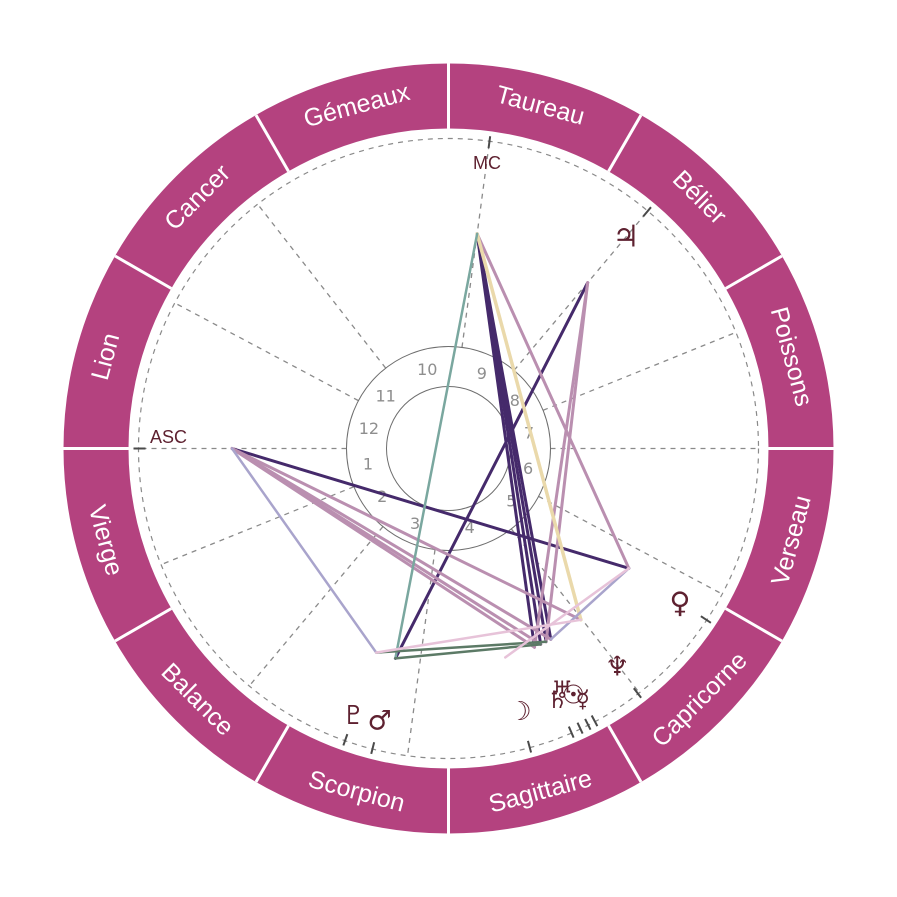 Image resolution: width=897 pixels, height=897 pixels. I want to click on aspect-line-asc-pluto, so click(304, 550).